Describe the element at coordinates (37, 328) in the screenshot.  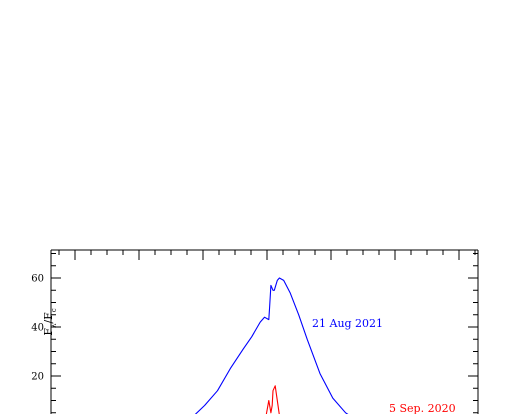
I see `y-tick-label: 40` at that location.